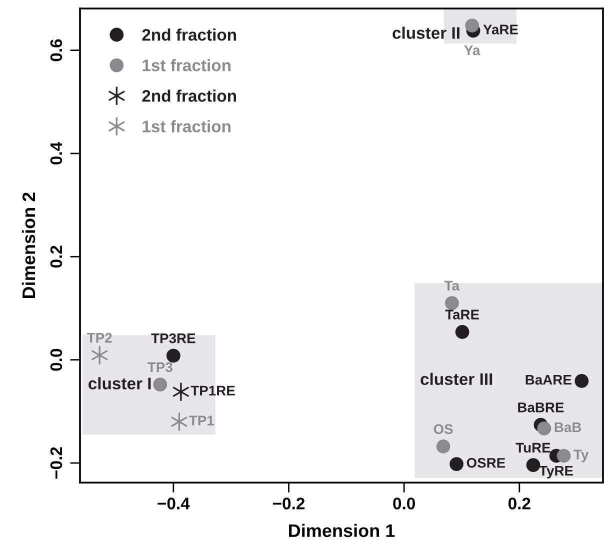 This screenshot has width=606, height=554. What do you see at coordinates (56, 153) in the screenshot?
I see `y-tick-label: 0.4` at bounding box center [56, 153].